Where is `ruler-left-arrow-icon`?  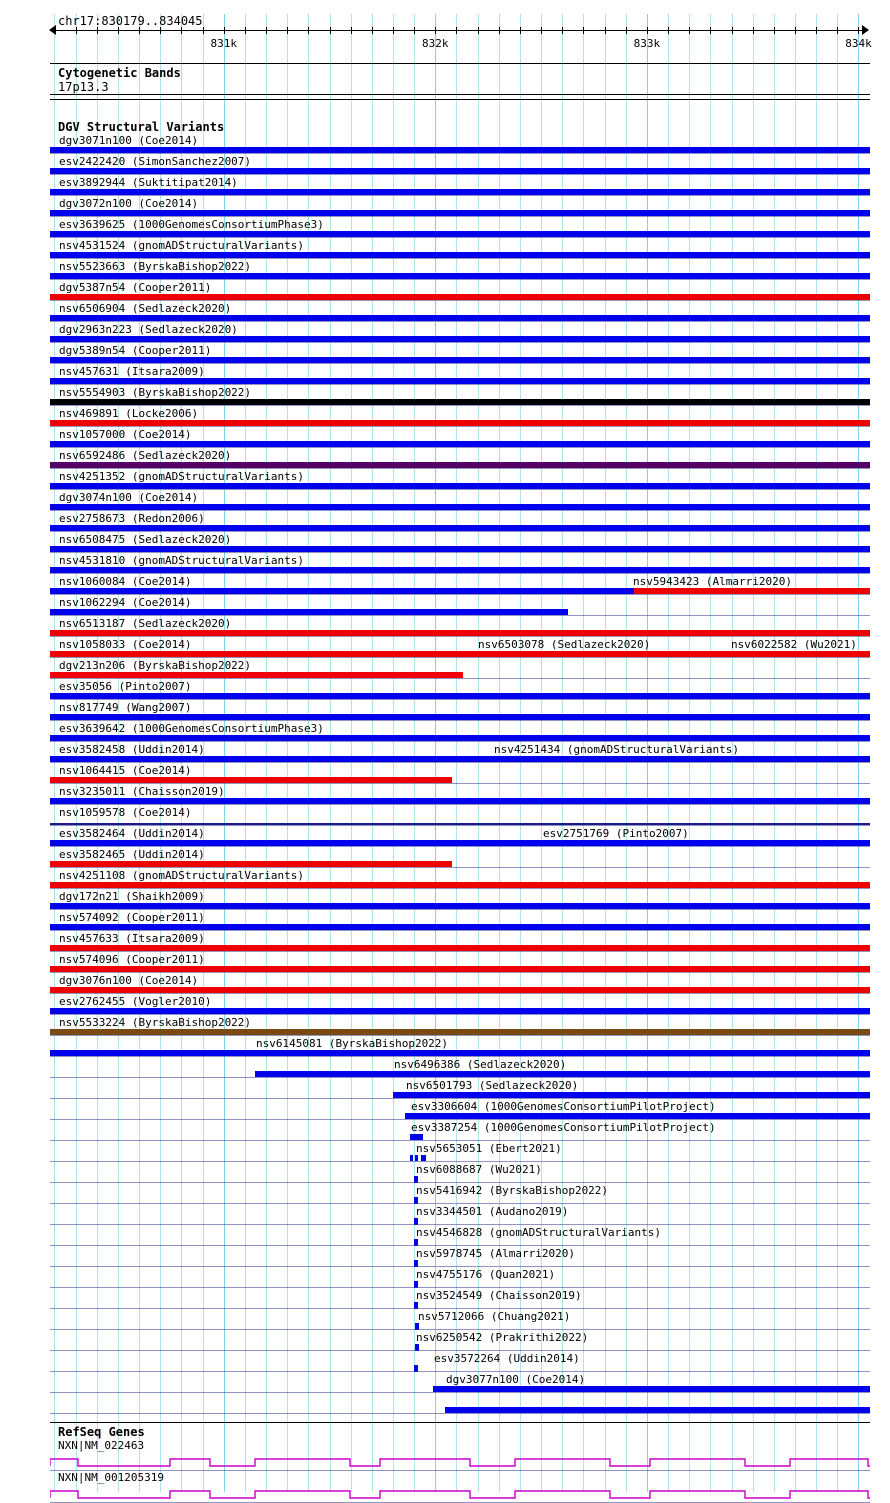 ruler-left-arrow-icon is located at coordinates (52, 30).